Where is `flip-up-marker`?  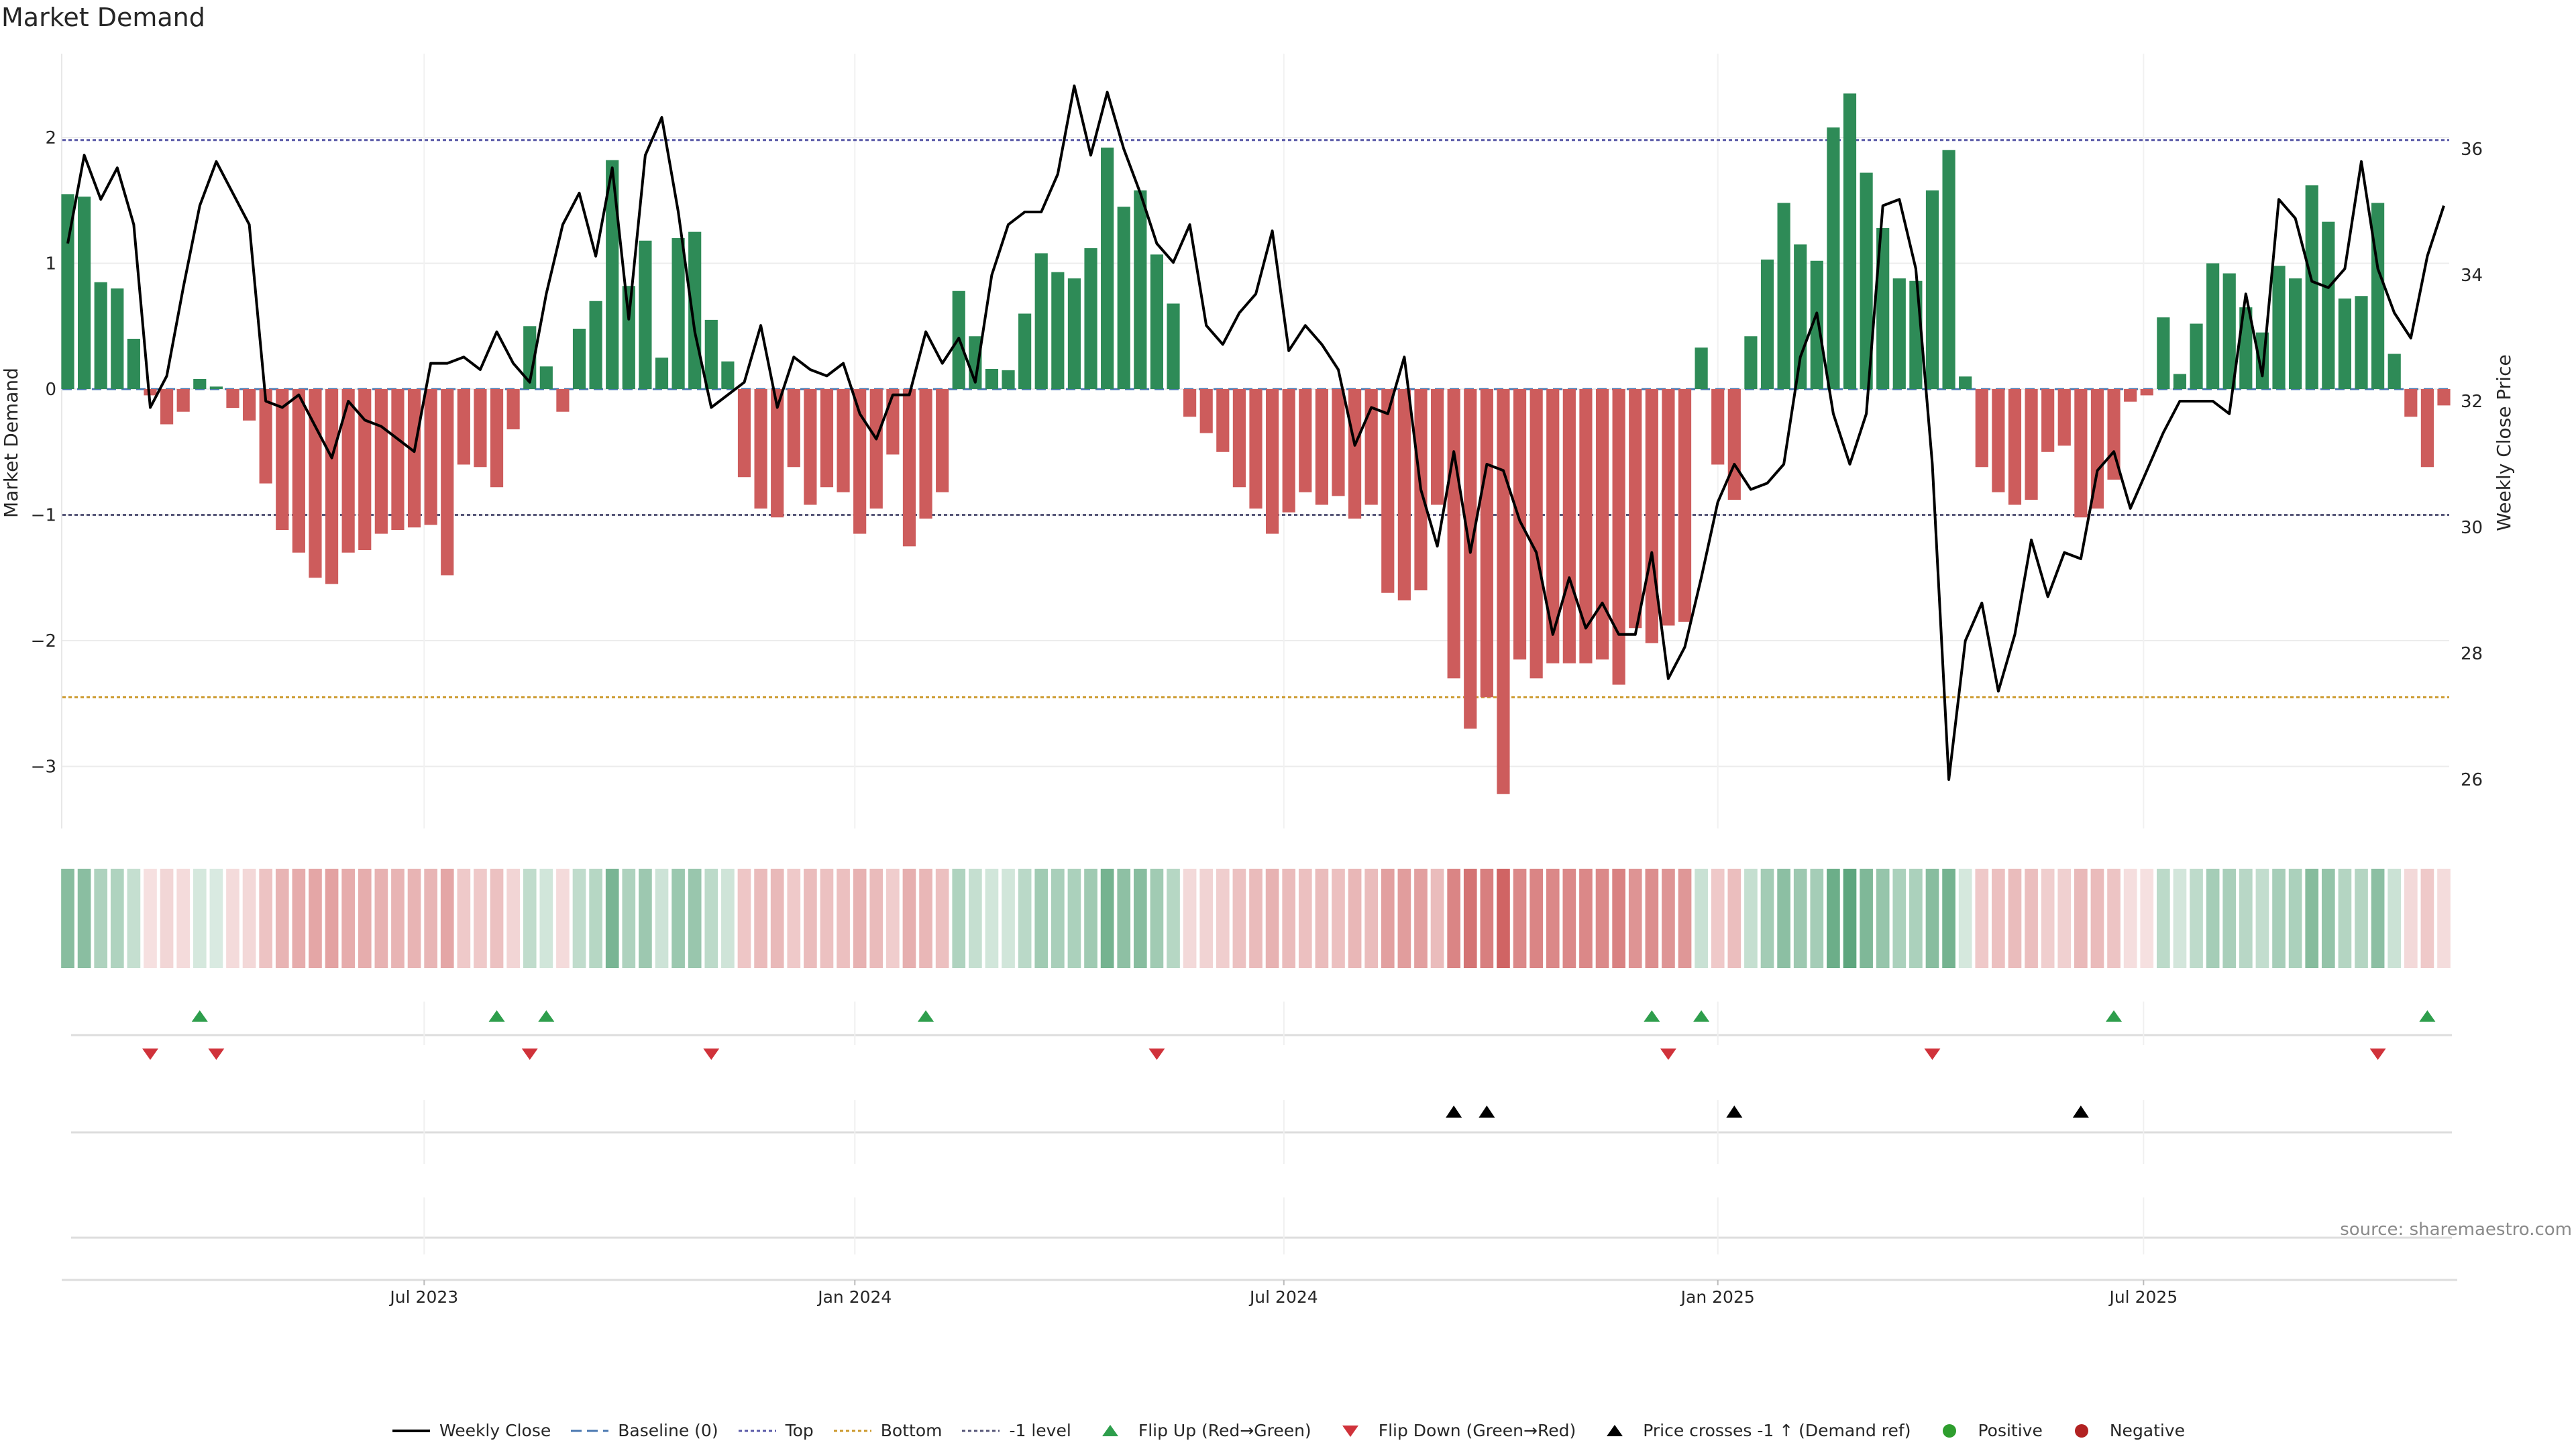
flip-up-marker is located at coordinates (926, 1016).